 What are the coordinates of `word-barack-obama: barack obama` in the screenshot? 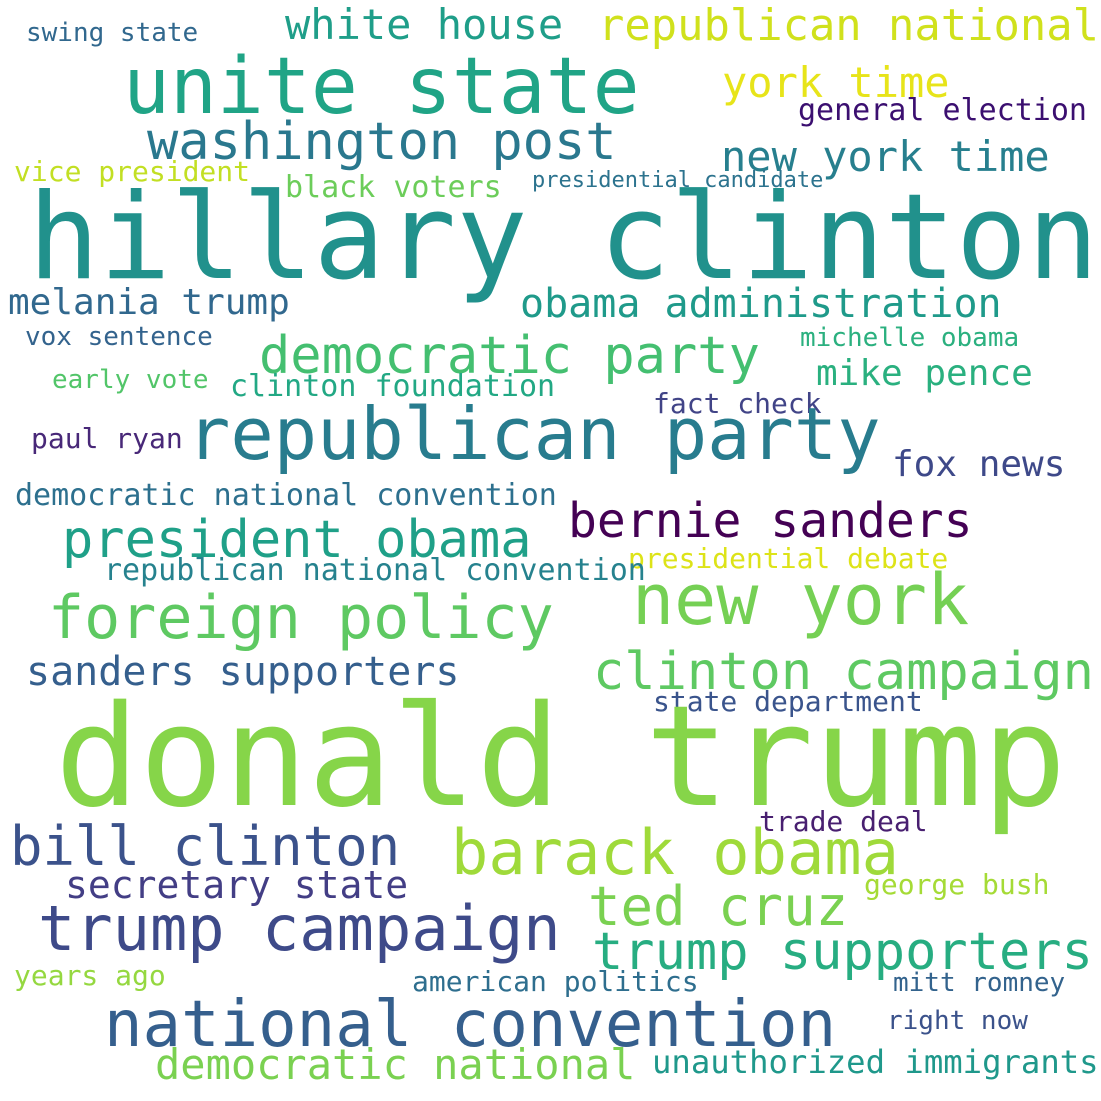 It's located at (675, 852).